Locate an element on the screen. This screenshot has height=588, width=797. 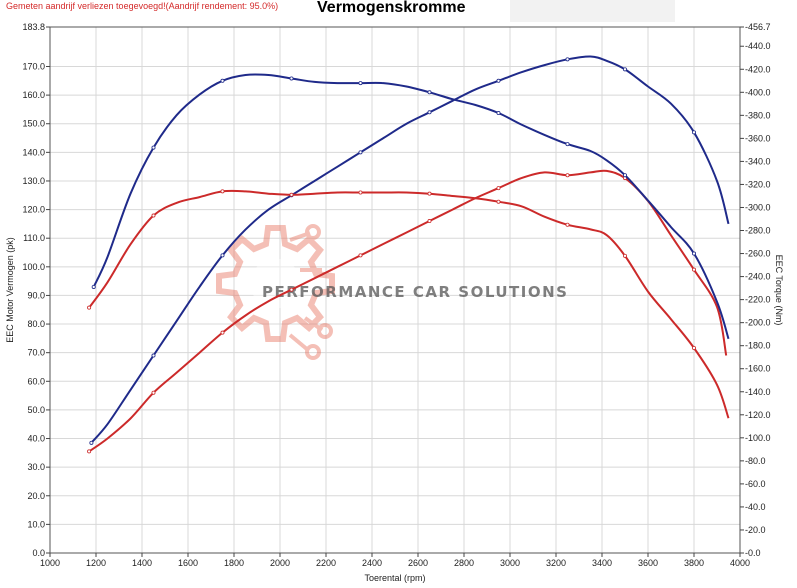
y-tick-label: 70.0 is located at coordinates (36, 353).